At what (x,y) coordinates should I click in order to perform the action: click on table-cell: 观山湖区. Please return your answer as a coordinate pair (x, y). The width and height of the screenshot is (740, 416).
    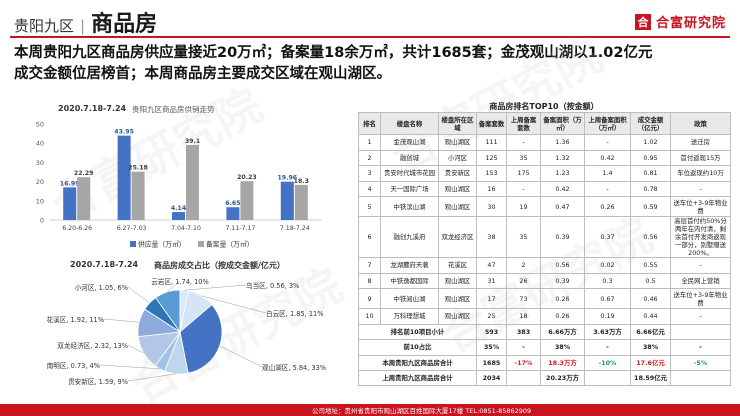
    Looking at the image, I should click on (457, 142).